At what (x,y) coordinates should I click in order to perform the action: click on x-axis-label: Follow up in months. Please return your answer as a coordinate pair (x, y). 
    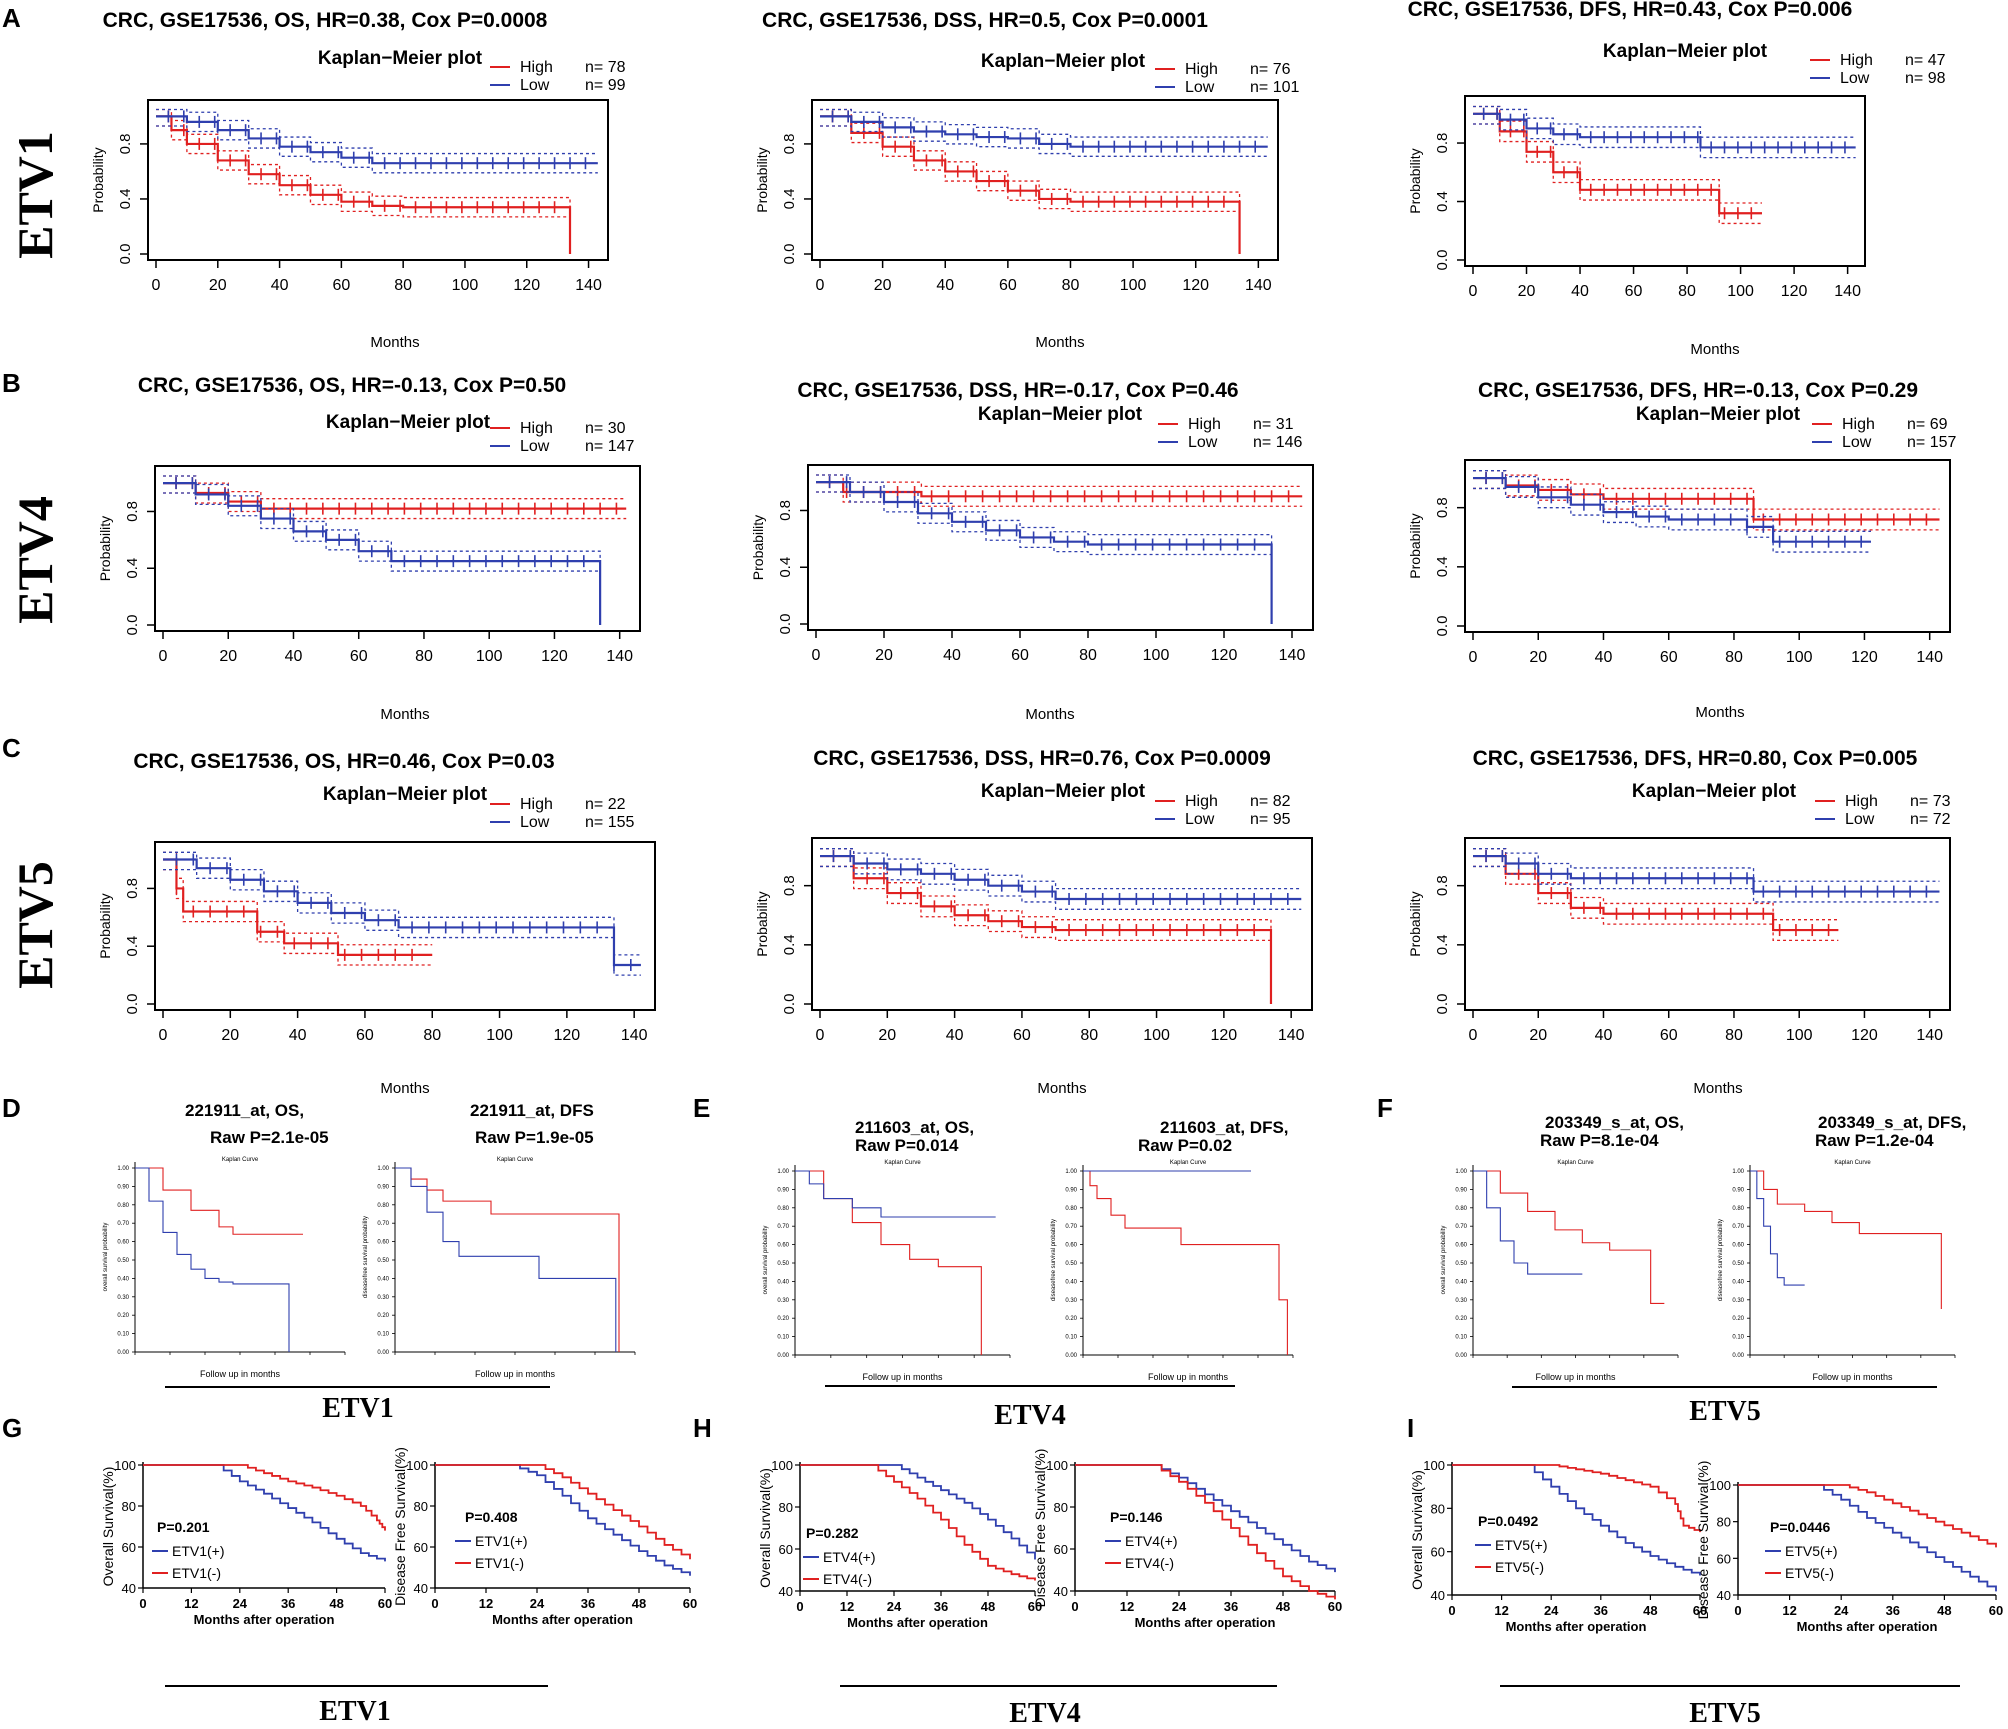
    Looking at the image, I should click on (240, 1374).